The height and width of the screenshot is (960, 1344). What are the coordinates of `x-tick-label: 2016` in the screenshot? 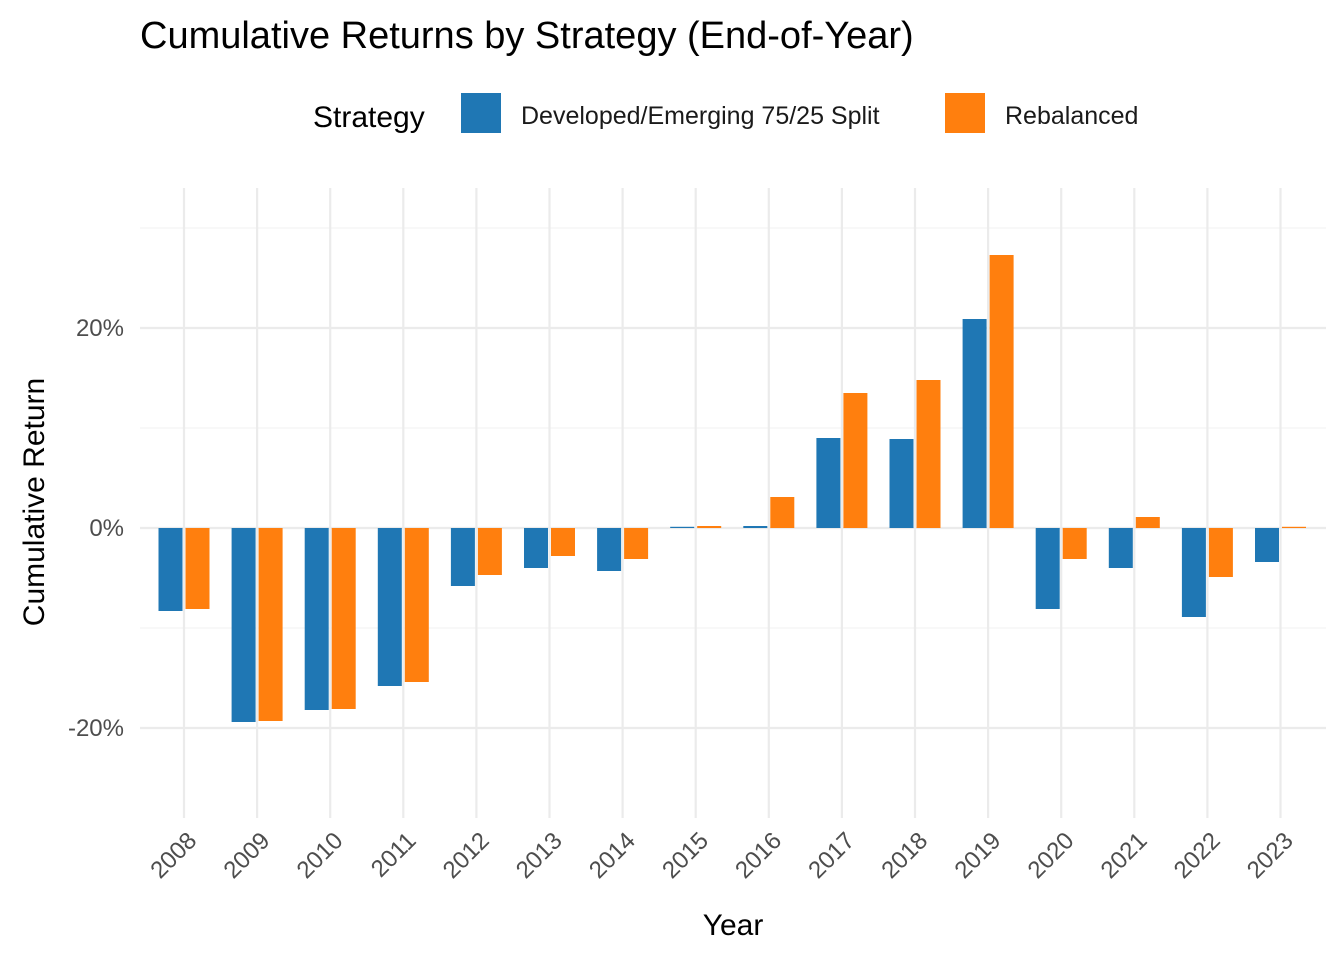 It's located at (758, 855).